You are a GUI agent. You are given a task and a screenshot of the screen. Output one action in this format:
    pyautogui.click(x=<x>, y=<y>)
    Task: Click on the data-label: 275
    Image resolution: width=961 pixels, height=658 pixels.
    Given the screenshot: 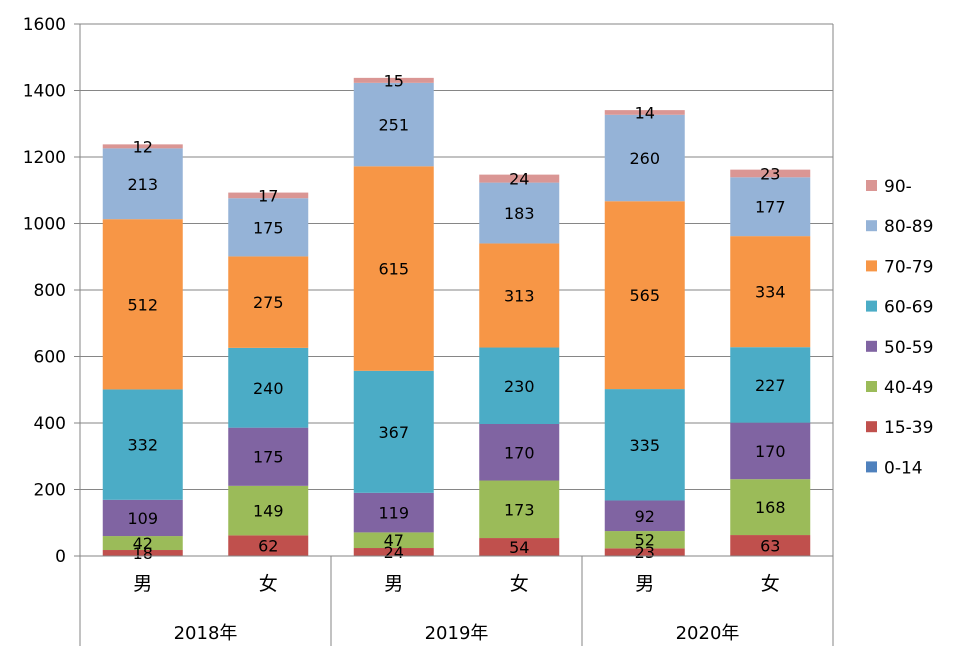 What is the action you would take?
    pyautogui.click(x=268, y=302)
    